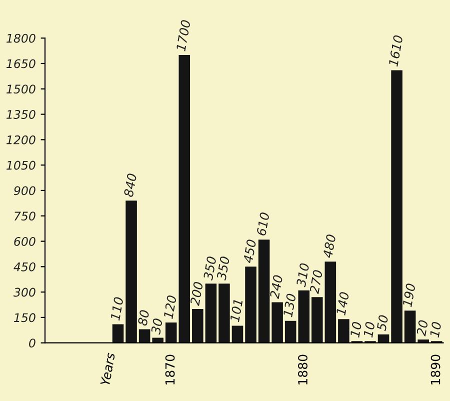 Image resolution: width=450 pixels, height=401 pixels. Describe the element at coordinates (303, 275) in the screenshot. I see `data-label: 310` at that location.